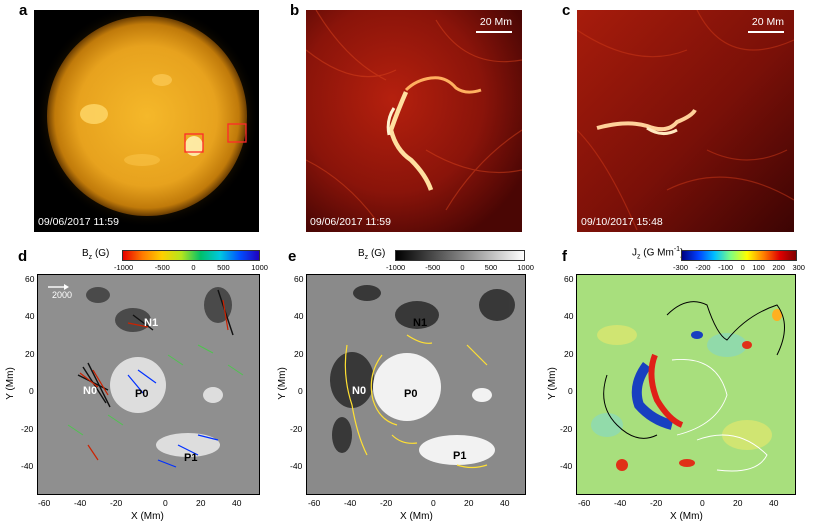  What do you see at coordinates (350, 222) in the screenshot?
I see `timestamp-b: 09/06/2017 11:59` at bounding box center [350, 222].